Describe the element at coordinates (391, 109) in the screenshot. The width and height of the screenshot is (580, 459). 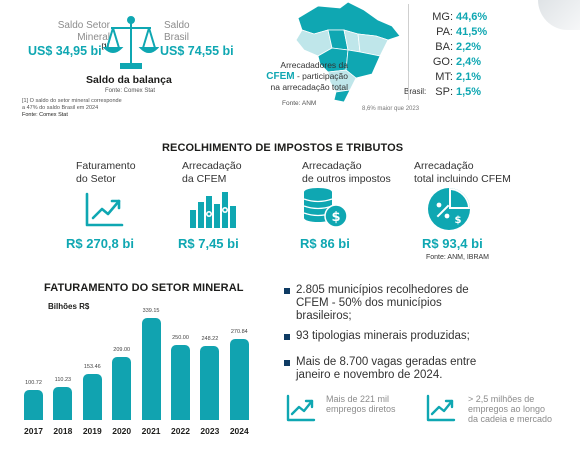
I see `brasil-note: 8,6% maior que 2023` at that location.